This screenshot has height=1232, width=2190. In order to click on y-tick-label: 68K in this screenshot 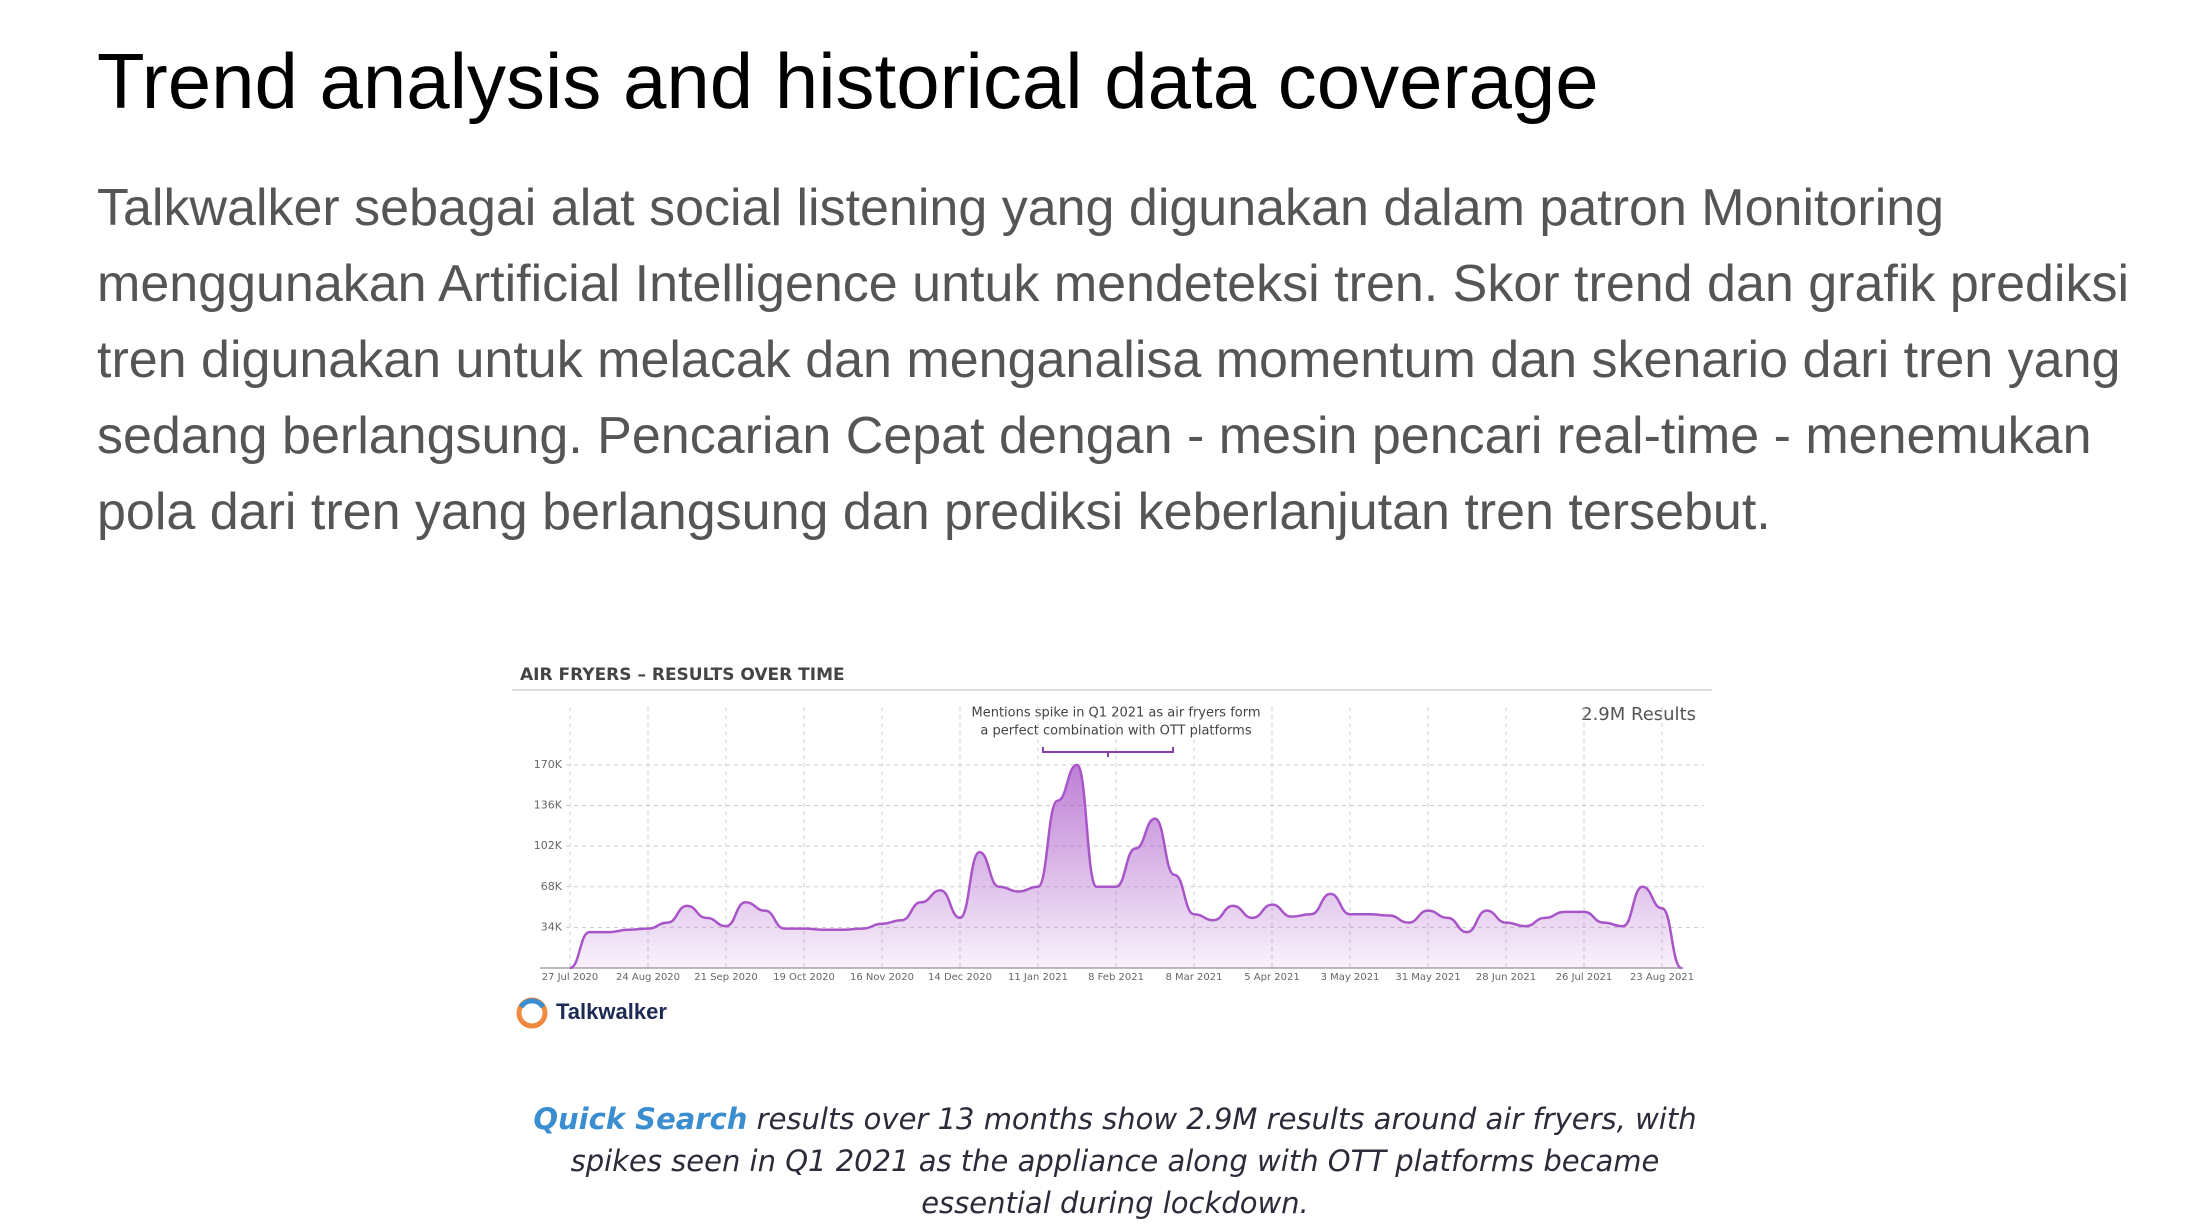, I will do `click(552, 886)`.